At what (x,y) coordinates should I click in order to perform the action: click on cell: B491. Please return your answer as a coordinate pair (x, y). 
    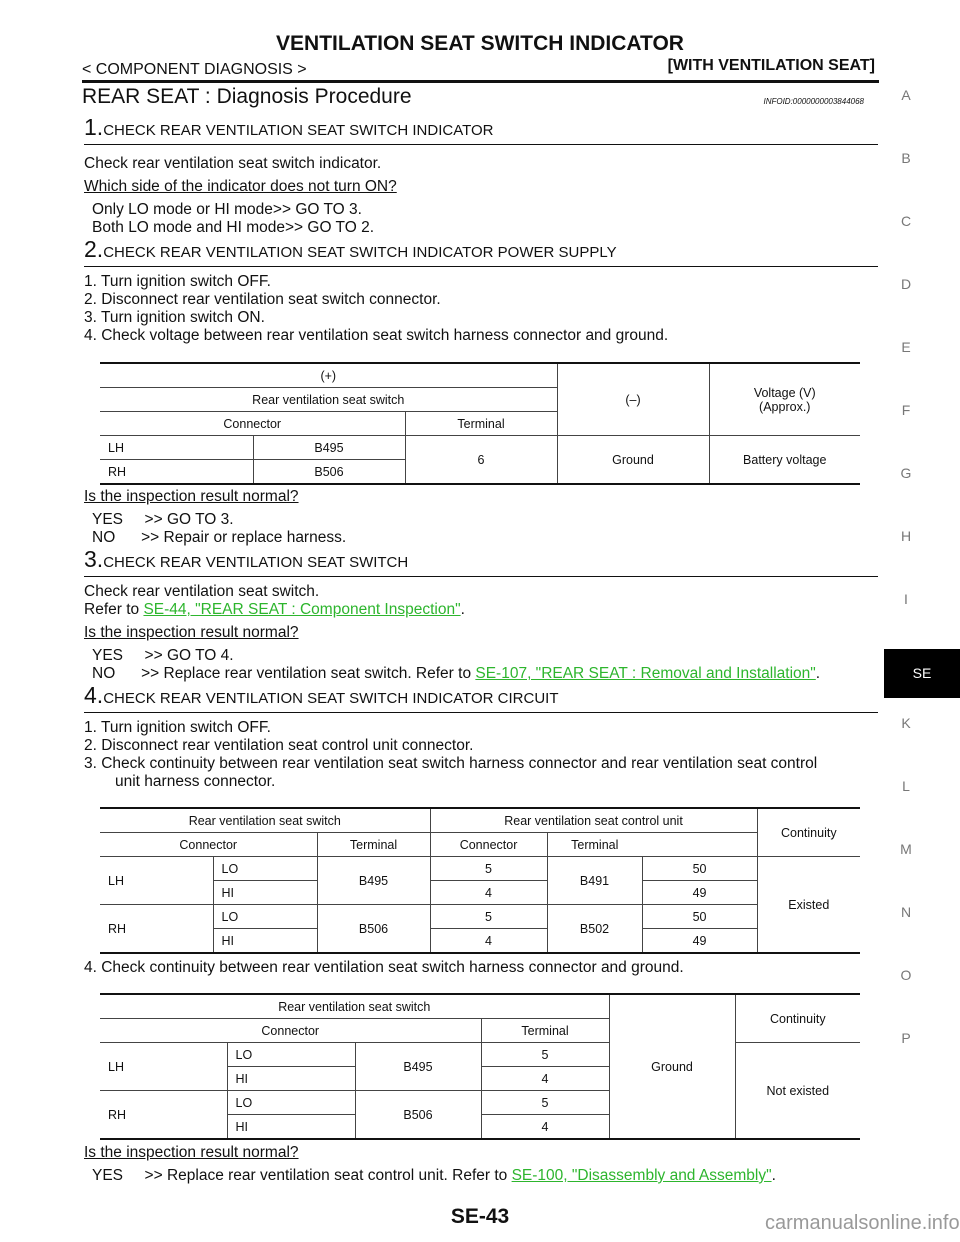
    Looking at the image, I should click on (594, 880).